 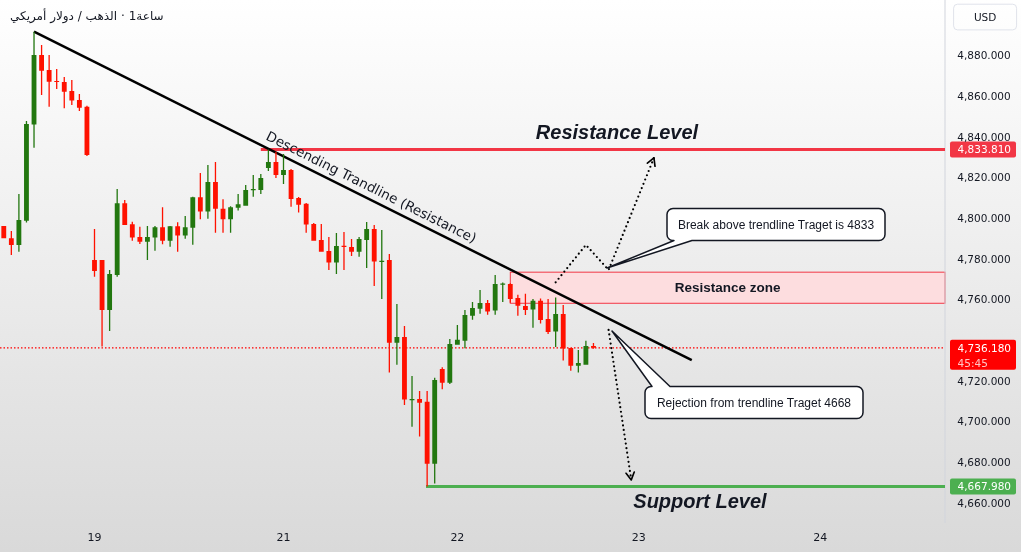 What do you see at coordinates (972, 362) in the screenshot?
I see `text: 45:45` at bounding box center [972, 362].